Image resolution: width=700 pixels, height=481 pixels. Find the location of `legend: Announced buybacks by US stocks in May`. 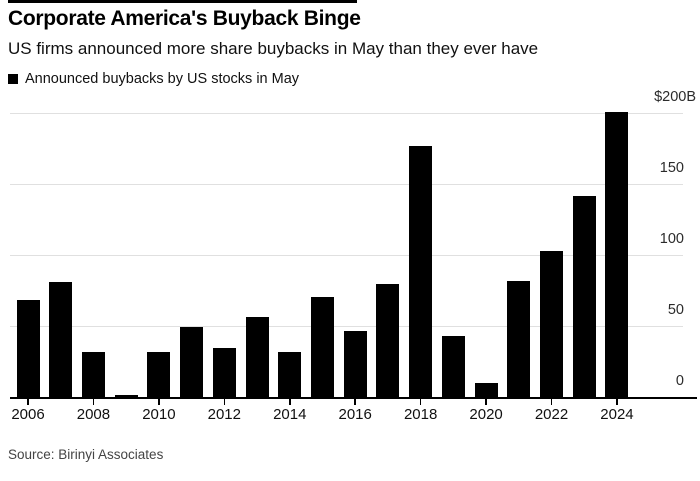

legend: Announced buybacks by US stocks in May is located at coordinates (153, 79).